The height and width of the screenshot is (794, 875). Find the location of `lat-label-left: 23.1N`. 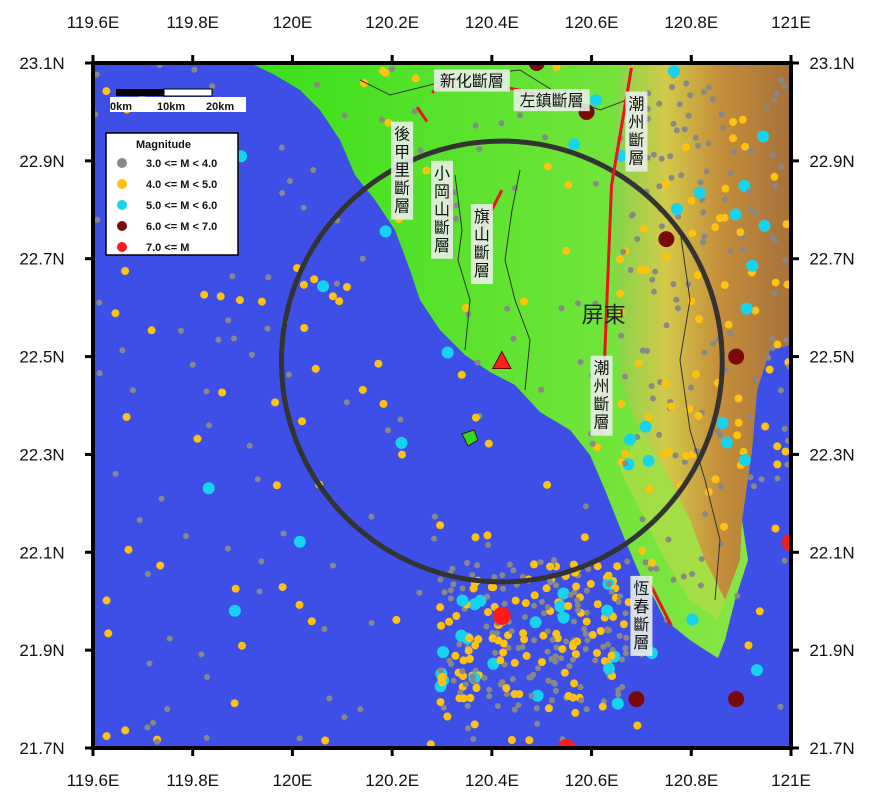

lat-label-left: 23.1N is located at coordinates (41, 63).